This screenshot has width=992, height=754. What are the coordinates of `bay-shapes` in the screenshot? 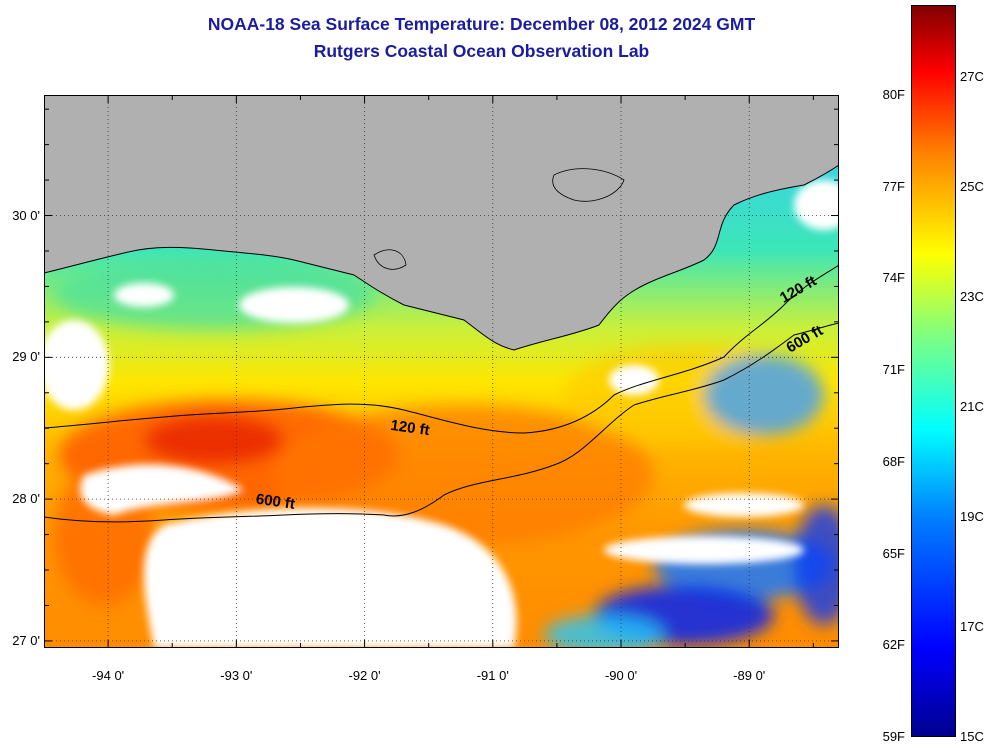 It's located at (499, 219).